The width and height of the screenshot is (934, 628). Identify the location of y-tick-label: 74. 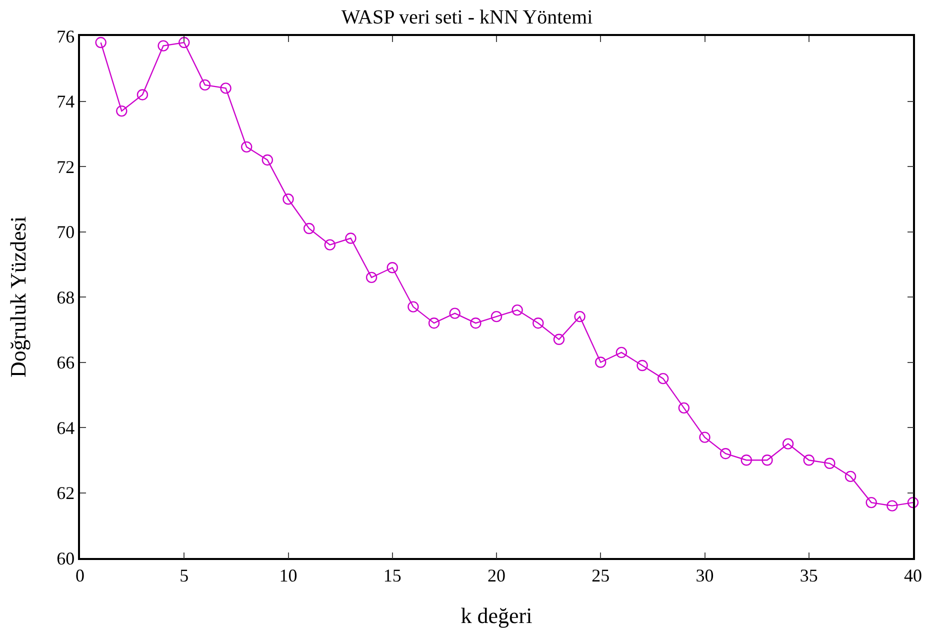
(65, 102).